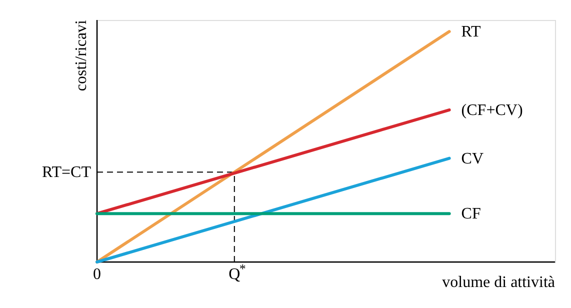  What do you see at coordinates (472, 159) in the screenshot?
I see `series-label: CV` at bounding box center [472, 159].